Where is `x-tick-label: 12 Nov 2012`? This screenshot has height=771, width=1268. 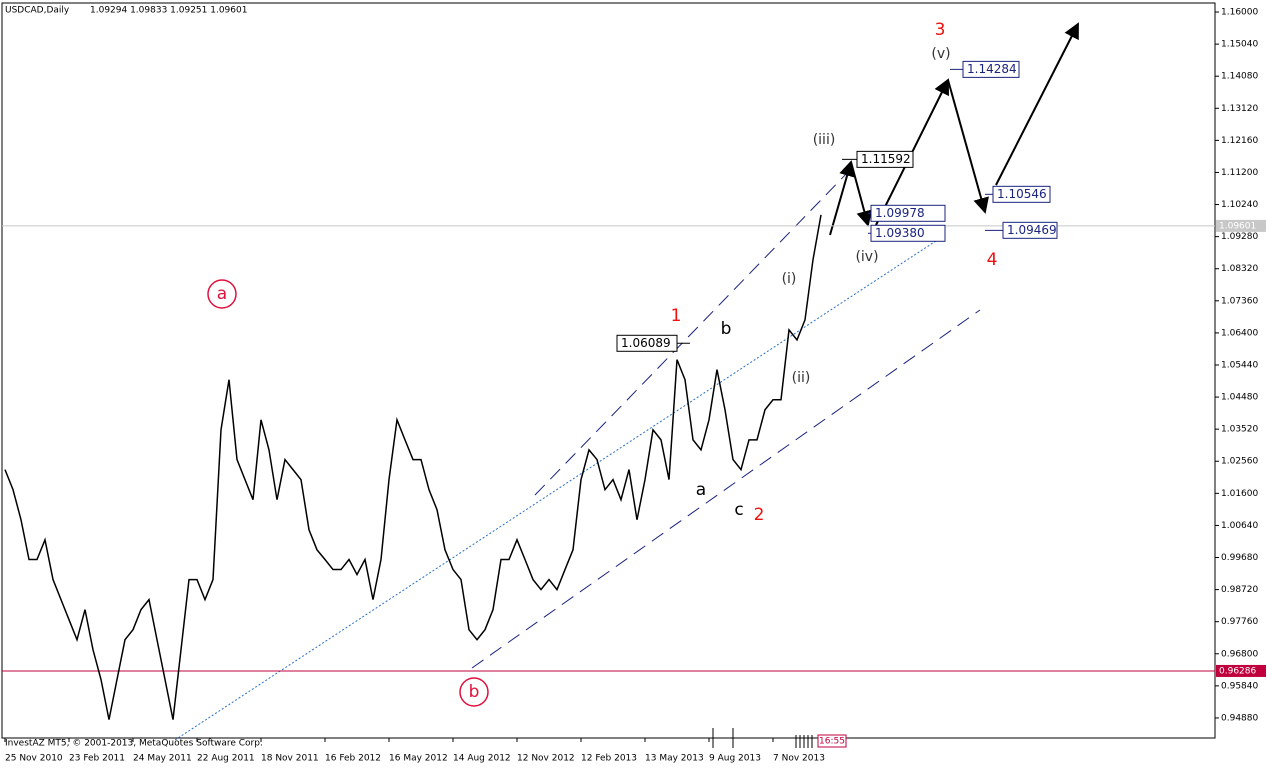 x-tick-label: 12 Nov 2012 is located at coordinates (546, 759).